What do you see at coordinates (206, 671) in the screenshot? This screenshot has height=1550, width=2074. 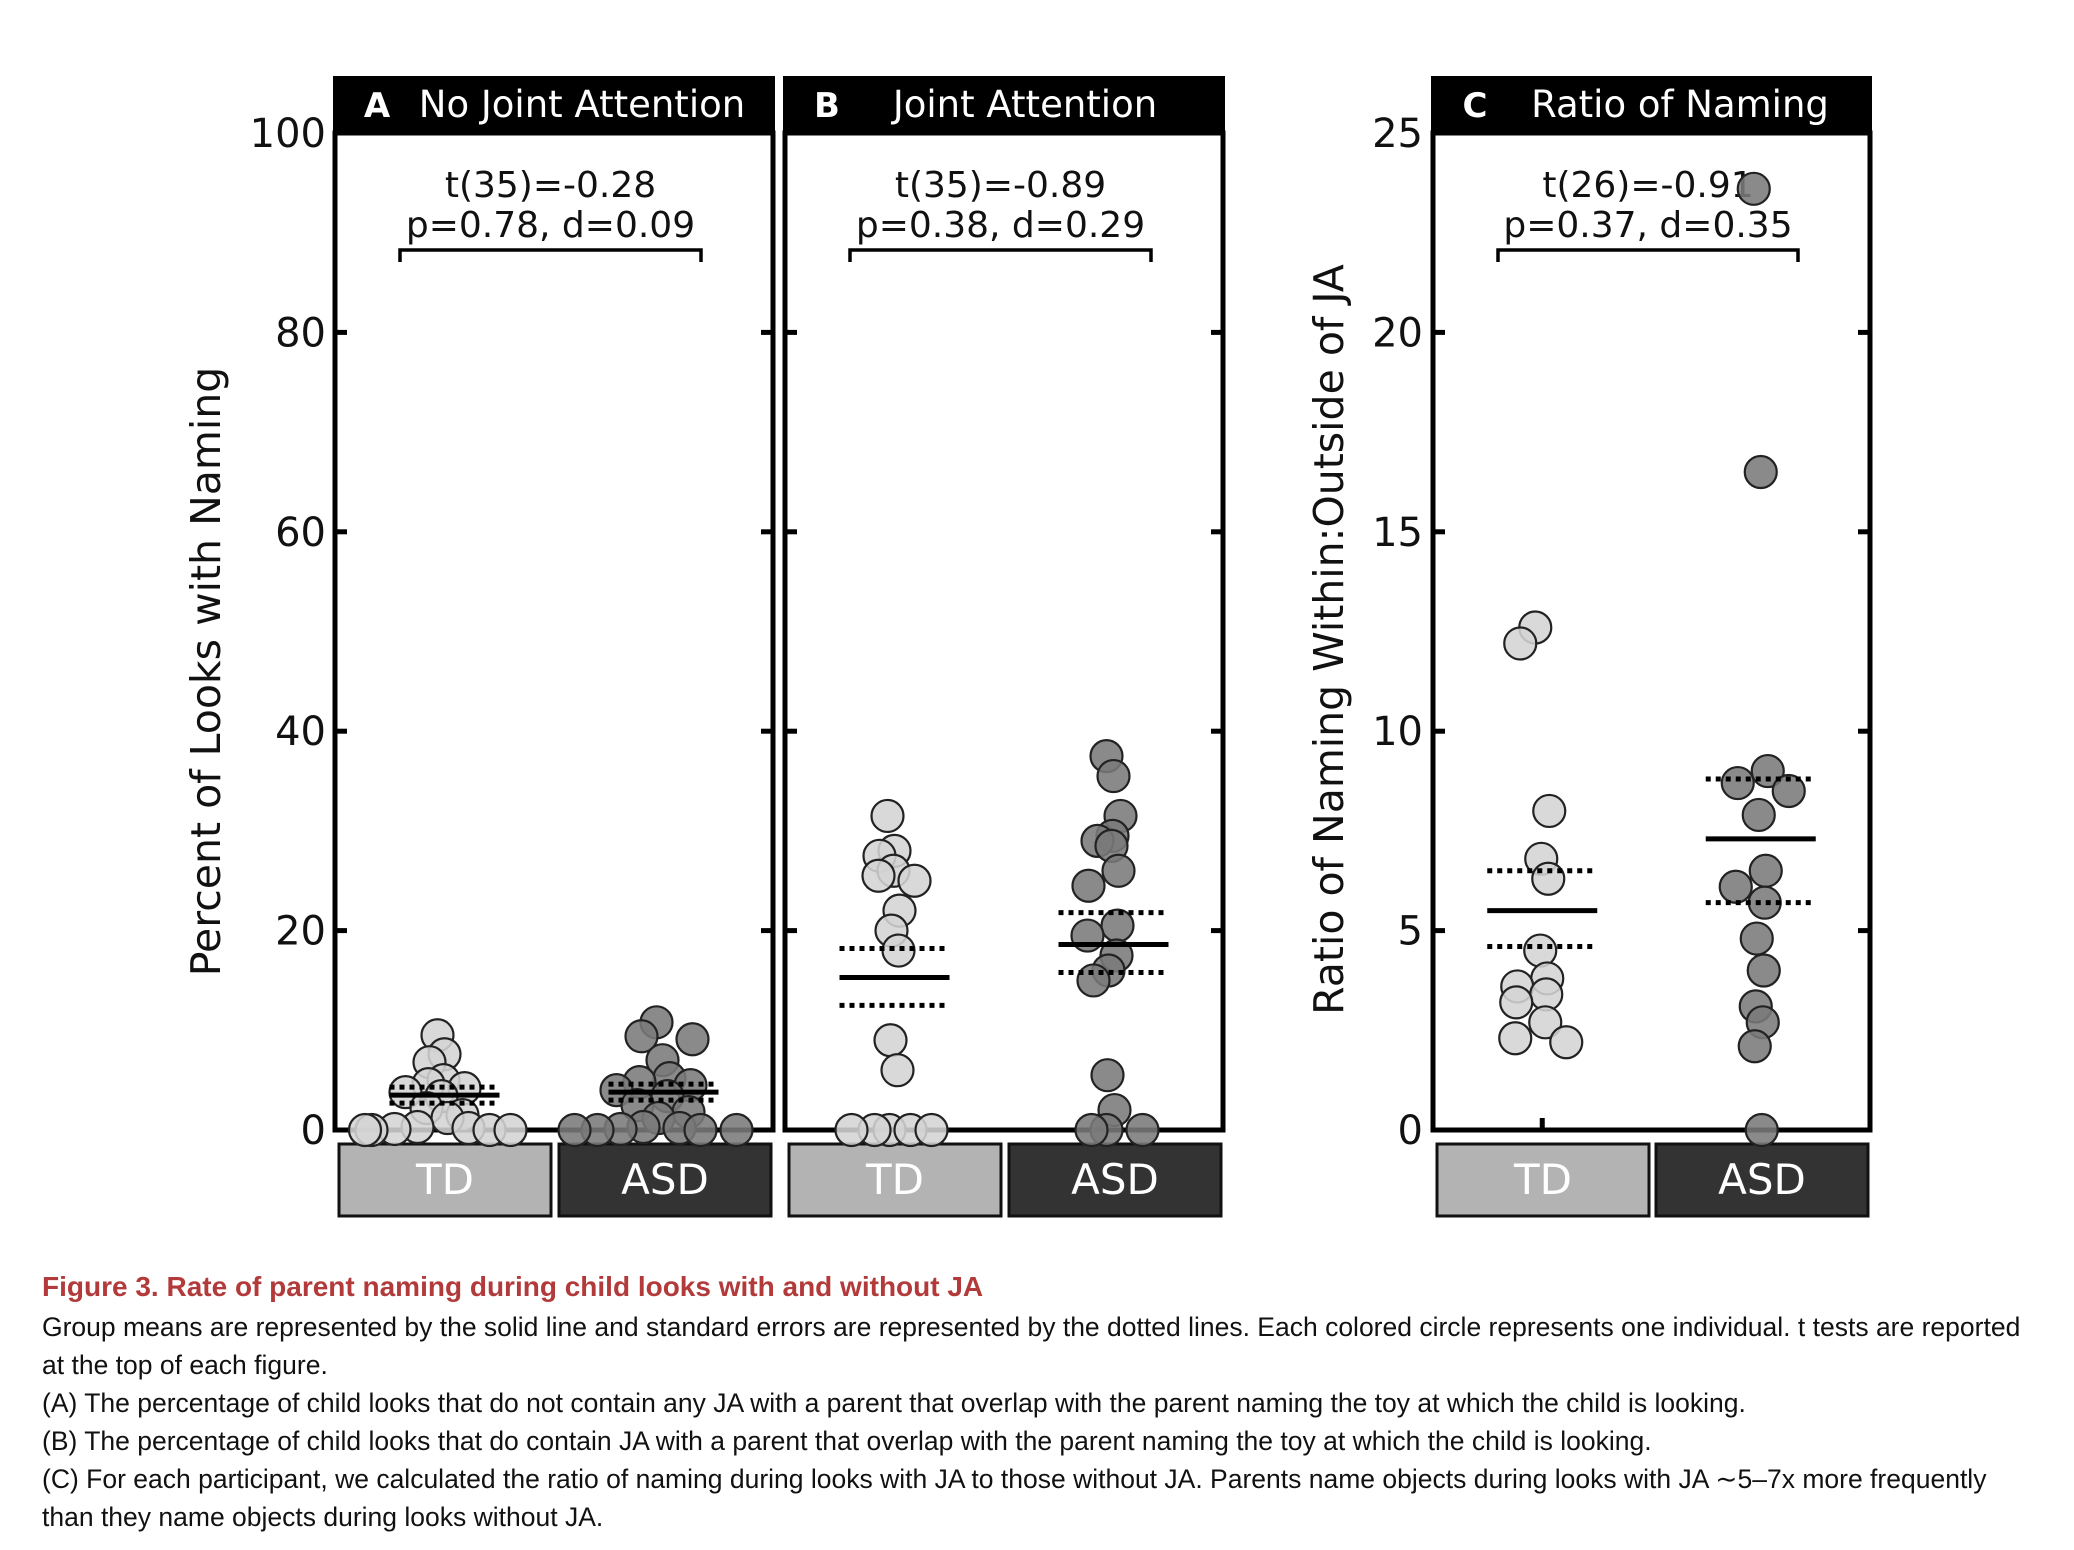 I see `y-axis-label: Percent of Looks with Naming` at bounding box center [206, 671].